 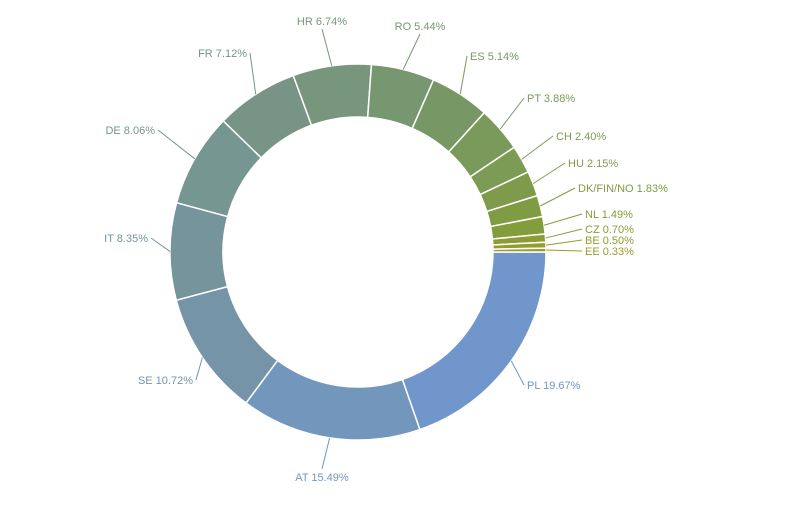 What do you see at coordinates (160, 244) in the screenshot?
I see `leader-line-it` at bounding box center [160, 244].